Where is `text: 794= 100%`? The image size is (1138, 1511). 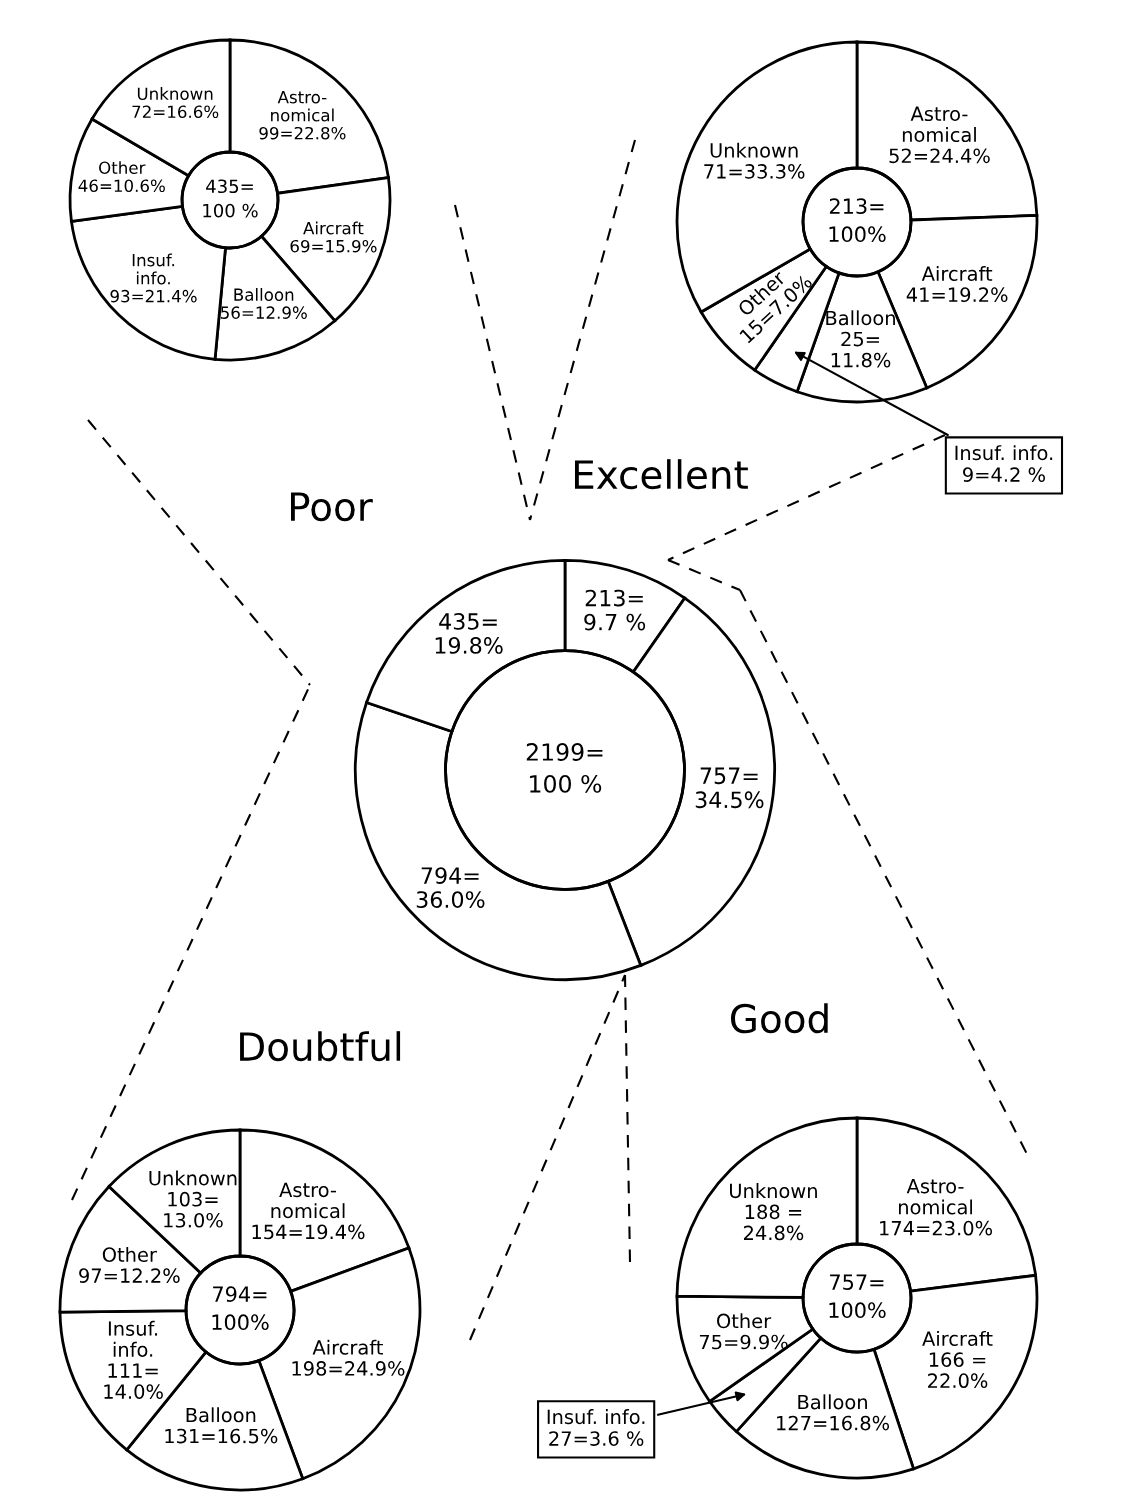 text: 794= 100% is located at coordinates (240, 1308).